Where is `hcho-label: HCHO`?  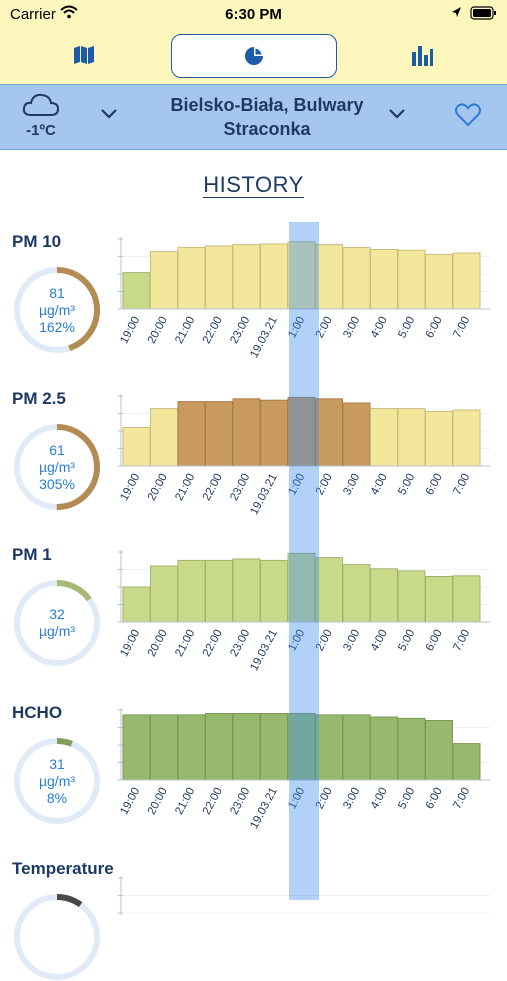 hcho-label: HCHO is located at coordinates (37, 712).